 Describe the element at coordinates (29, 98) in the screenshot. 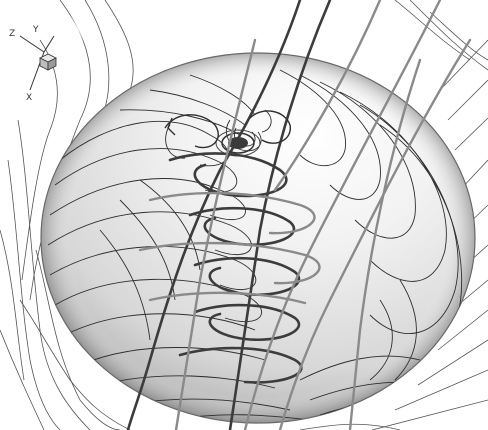

I see `triad-x-label: X` at that location.